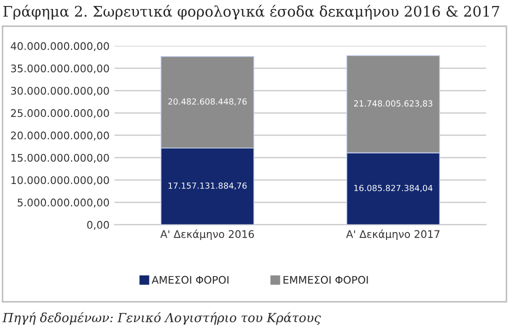 The width and height of the screenshot is (509, 328). What do you see at coordinates (207, 102) in the screenshot?
I see `data-label: 20.482.608.448,76` at bounding box center [207, 102].